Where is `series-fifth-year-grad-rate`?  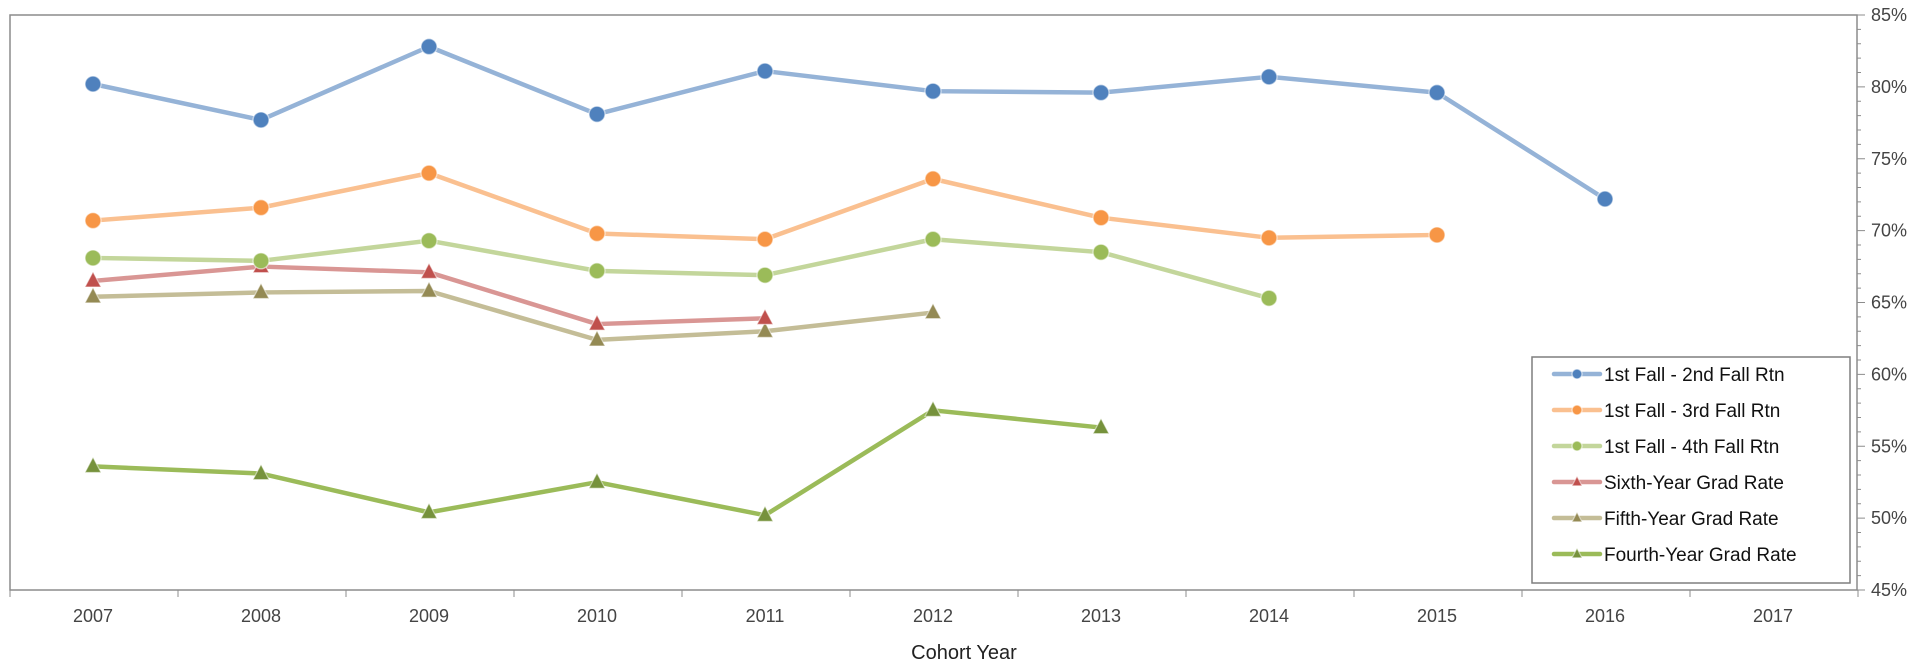 series-fifth-year-grad-rate is located at coordinates (513, 313).